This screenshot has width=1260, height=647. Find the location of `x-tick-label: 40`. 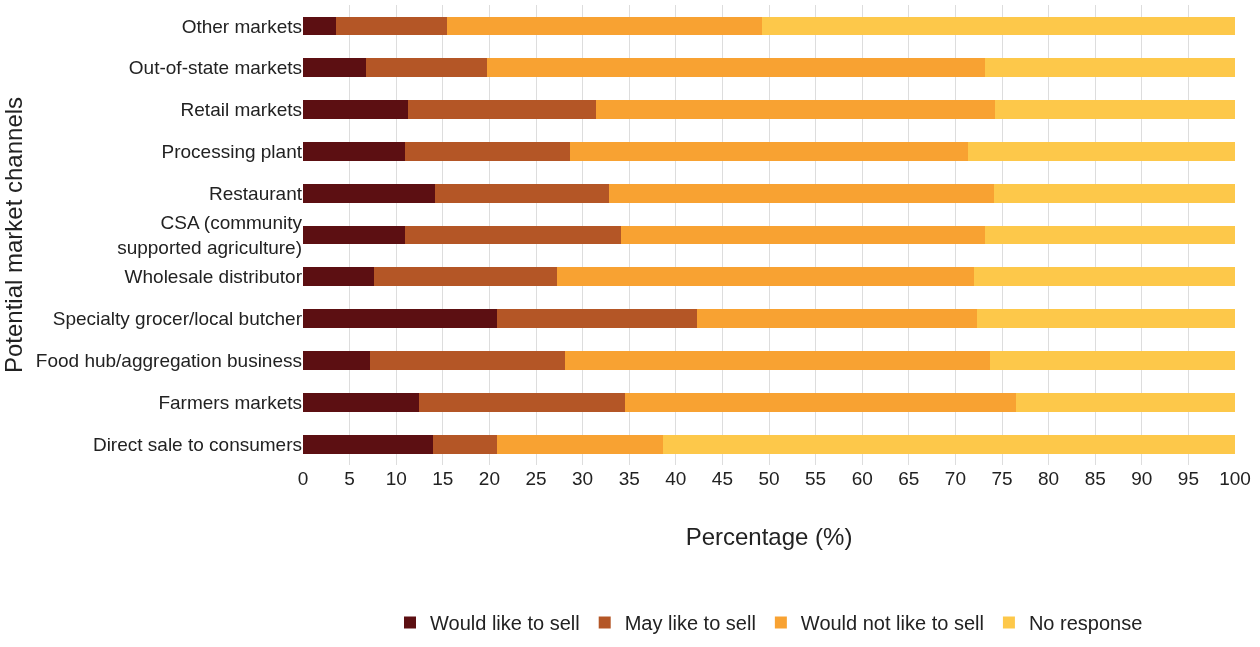

x-tick-label: 40 is located at coordinates (676, 478).